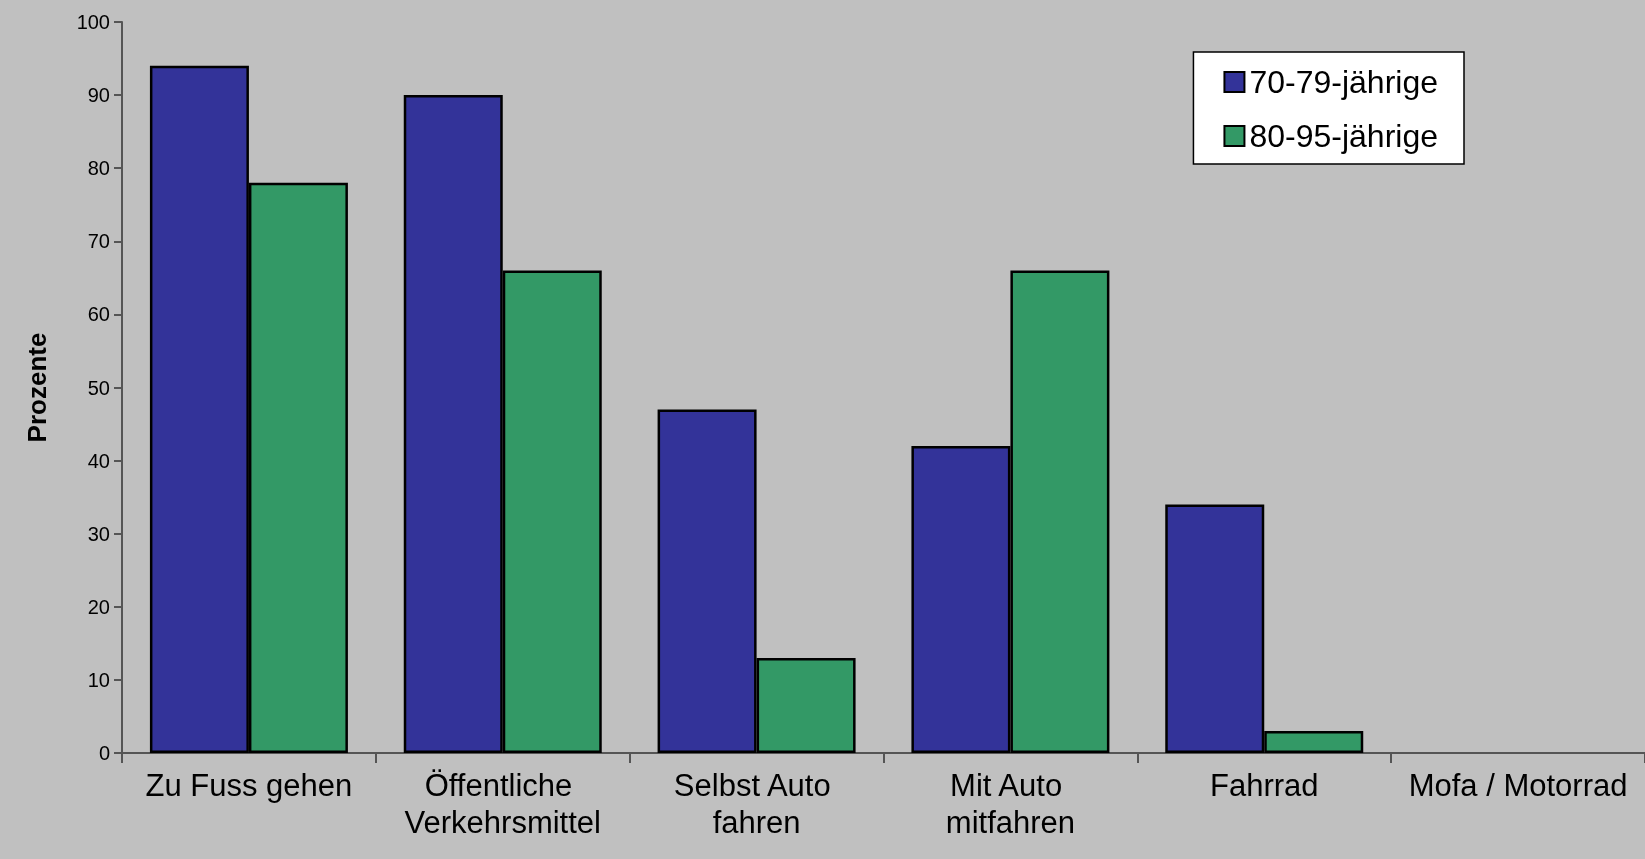  I want to click on x-tick-label: Öffentliche Verkehrsmittel, so click(502, 804).